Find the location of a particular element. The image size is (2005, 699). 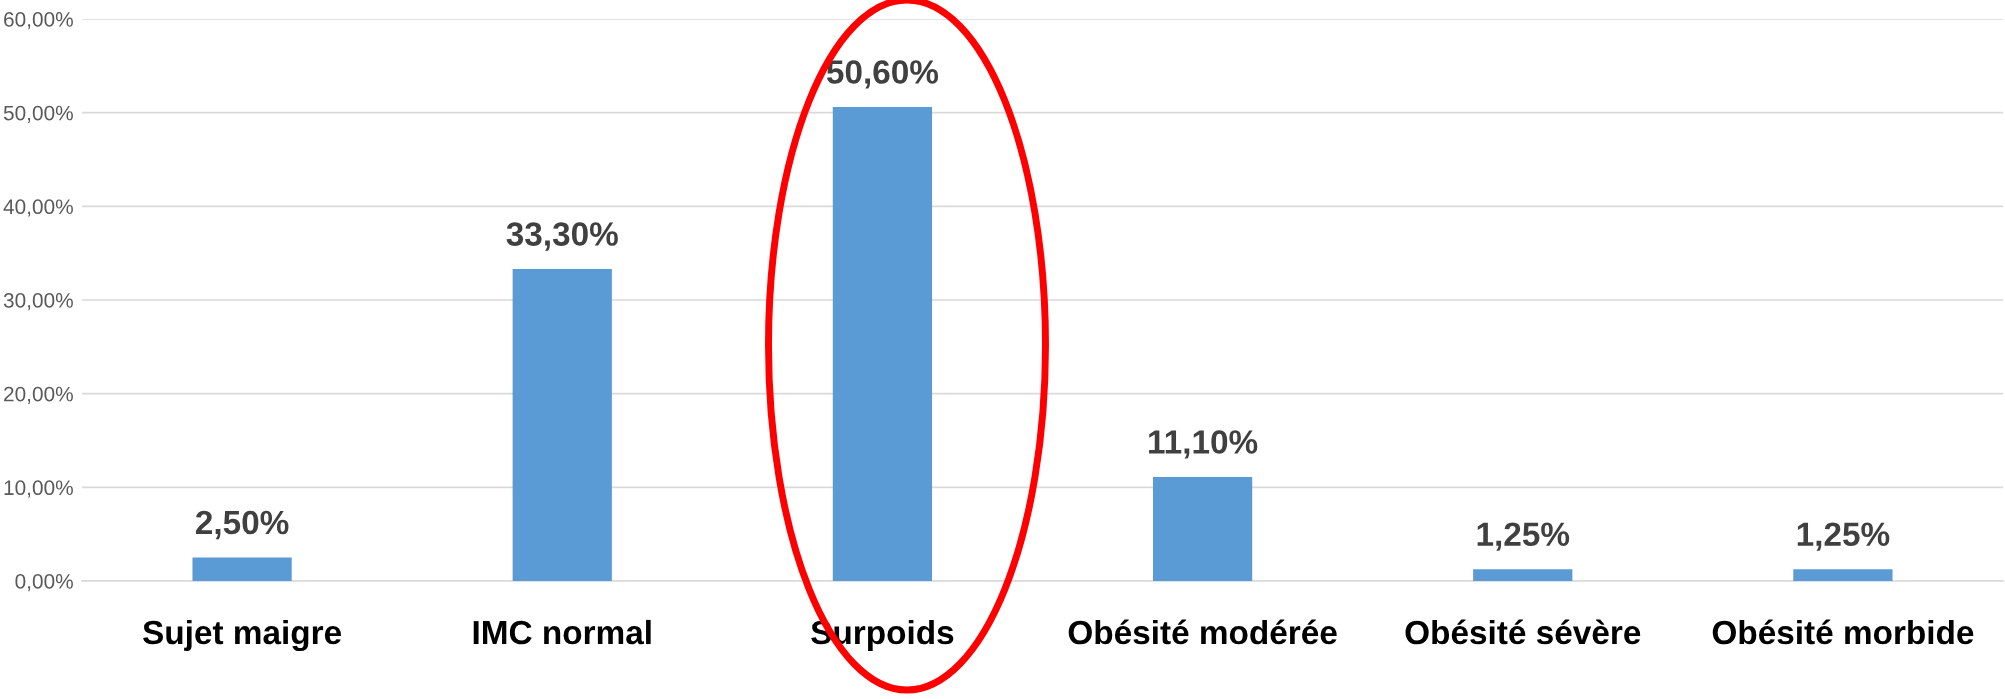

x-tick-label: Obésité morbide is located at coordinates (1843, 632).